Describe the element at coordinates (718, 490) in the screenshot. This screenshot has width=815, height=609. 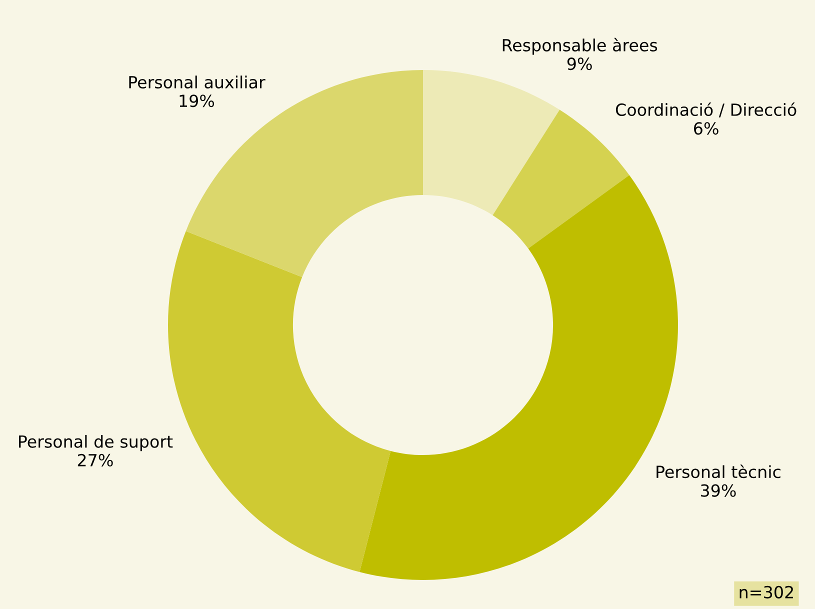
I see `data-label: 39%` at that location.